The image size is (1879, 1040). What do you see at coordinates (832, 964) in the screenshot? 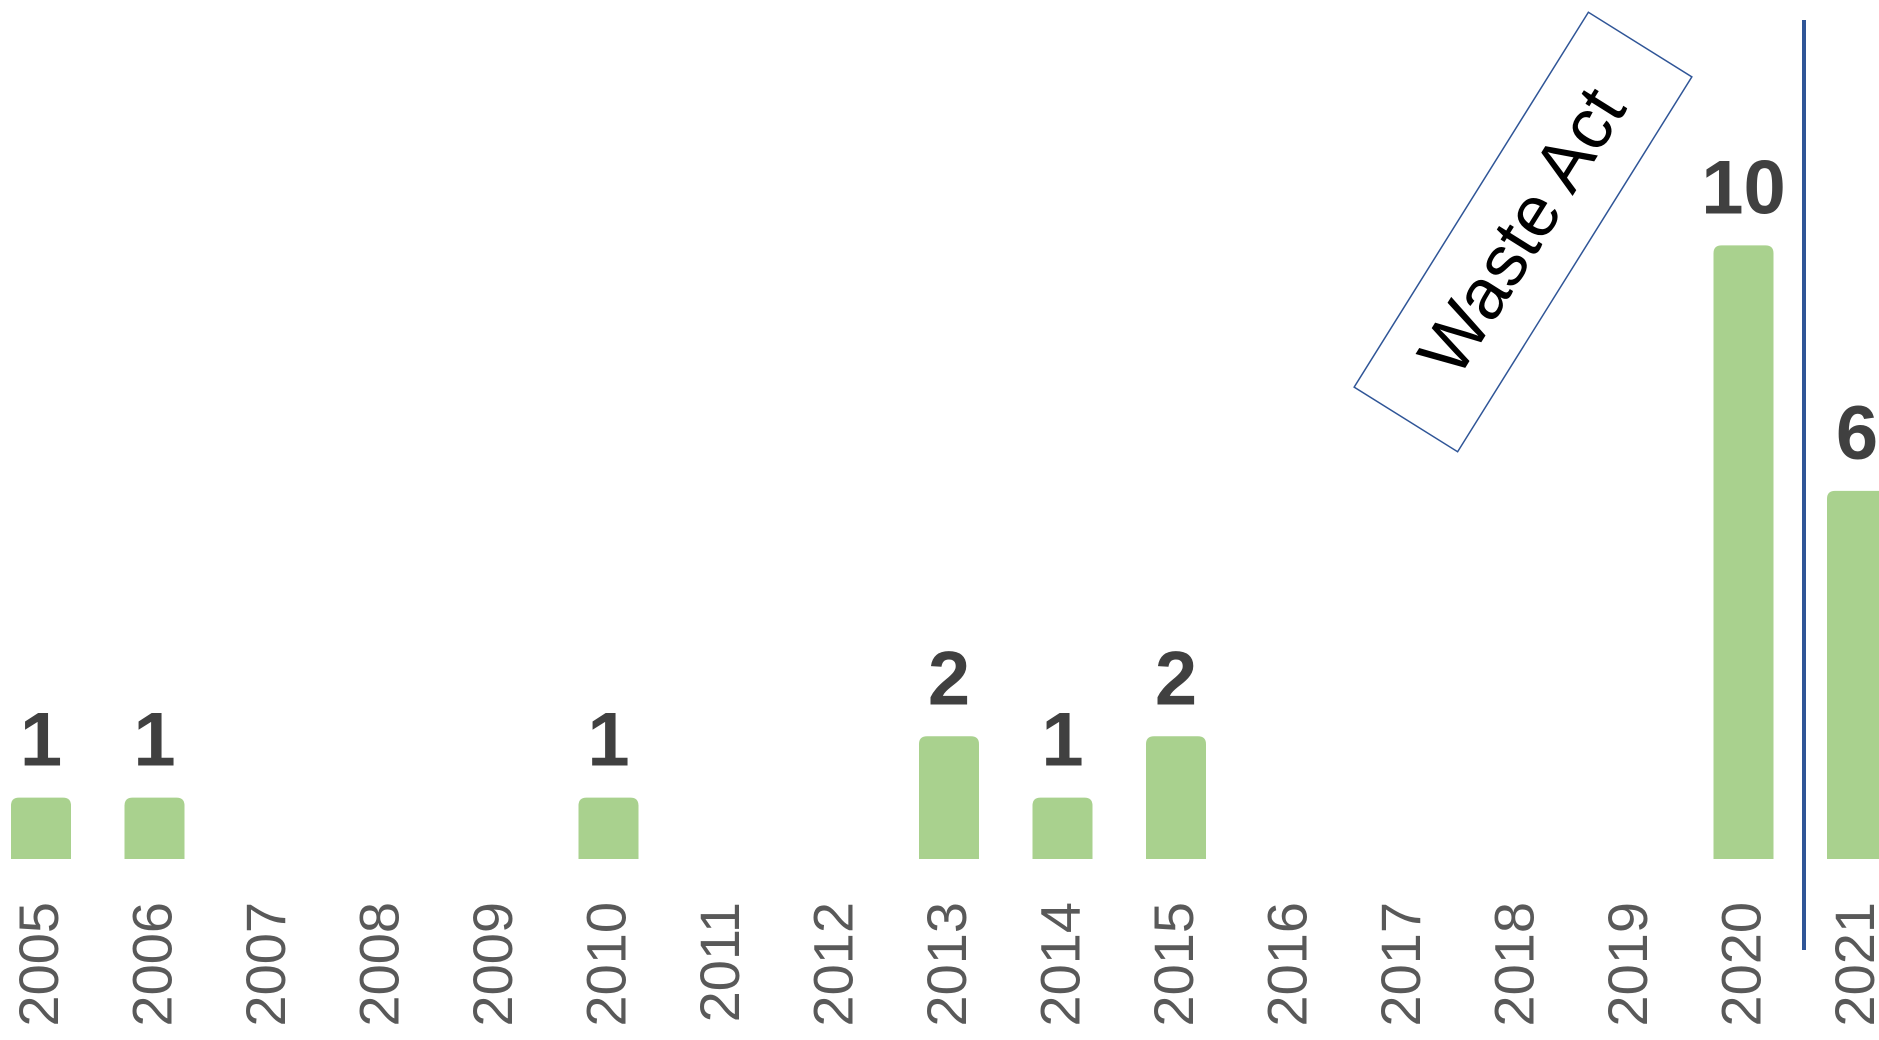
I see `x-tick-label: 2012` at bounding box center [832, 964].